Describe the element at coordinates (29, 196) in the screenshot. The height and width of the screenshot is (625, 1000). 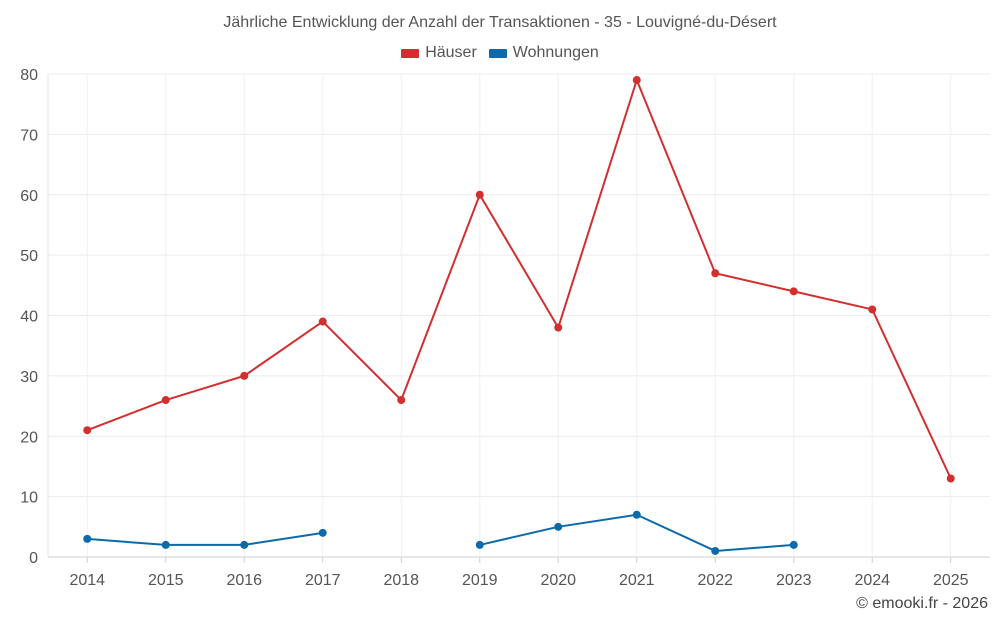
I see `y-tick-label: 60` at that location.